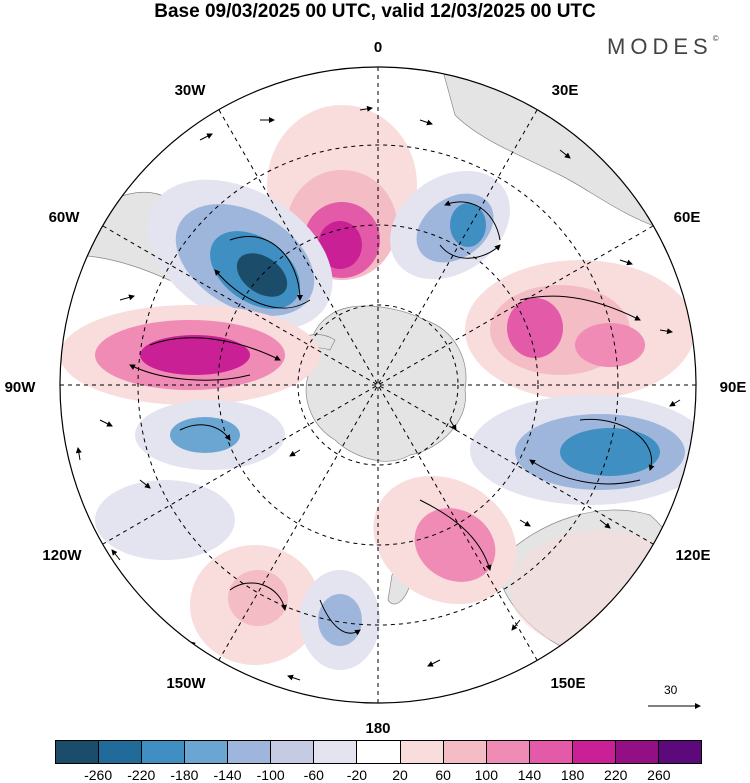  I want to click on colorbar-tick-label: -260, so click(98, 775).